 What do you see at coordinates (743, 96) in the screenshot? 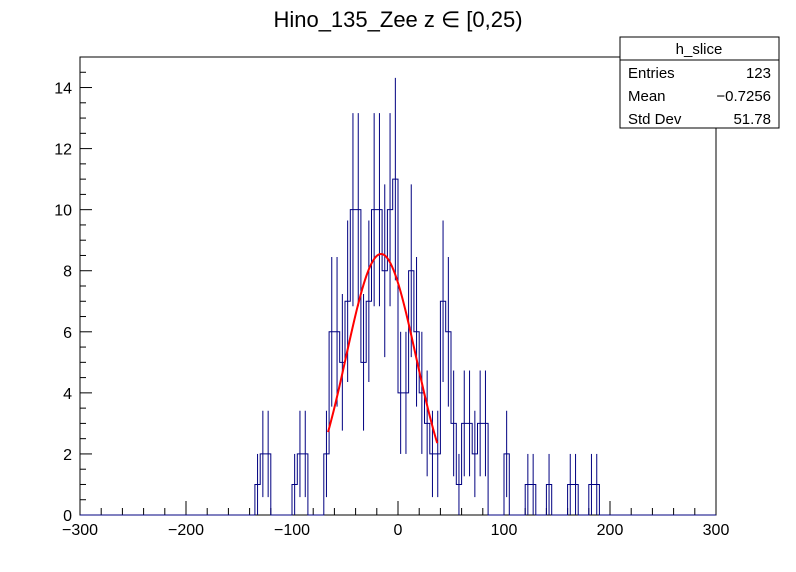
I see `stats-mean-value: −0.7256` at bounding box center [743, 96].